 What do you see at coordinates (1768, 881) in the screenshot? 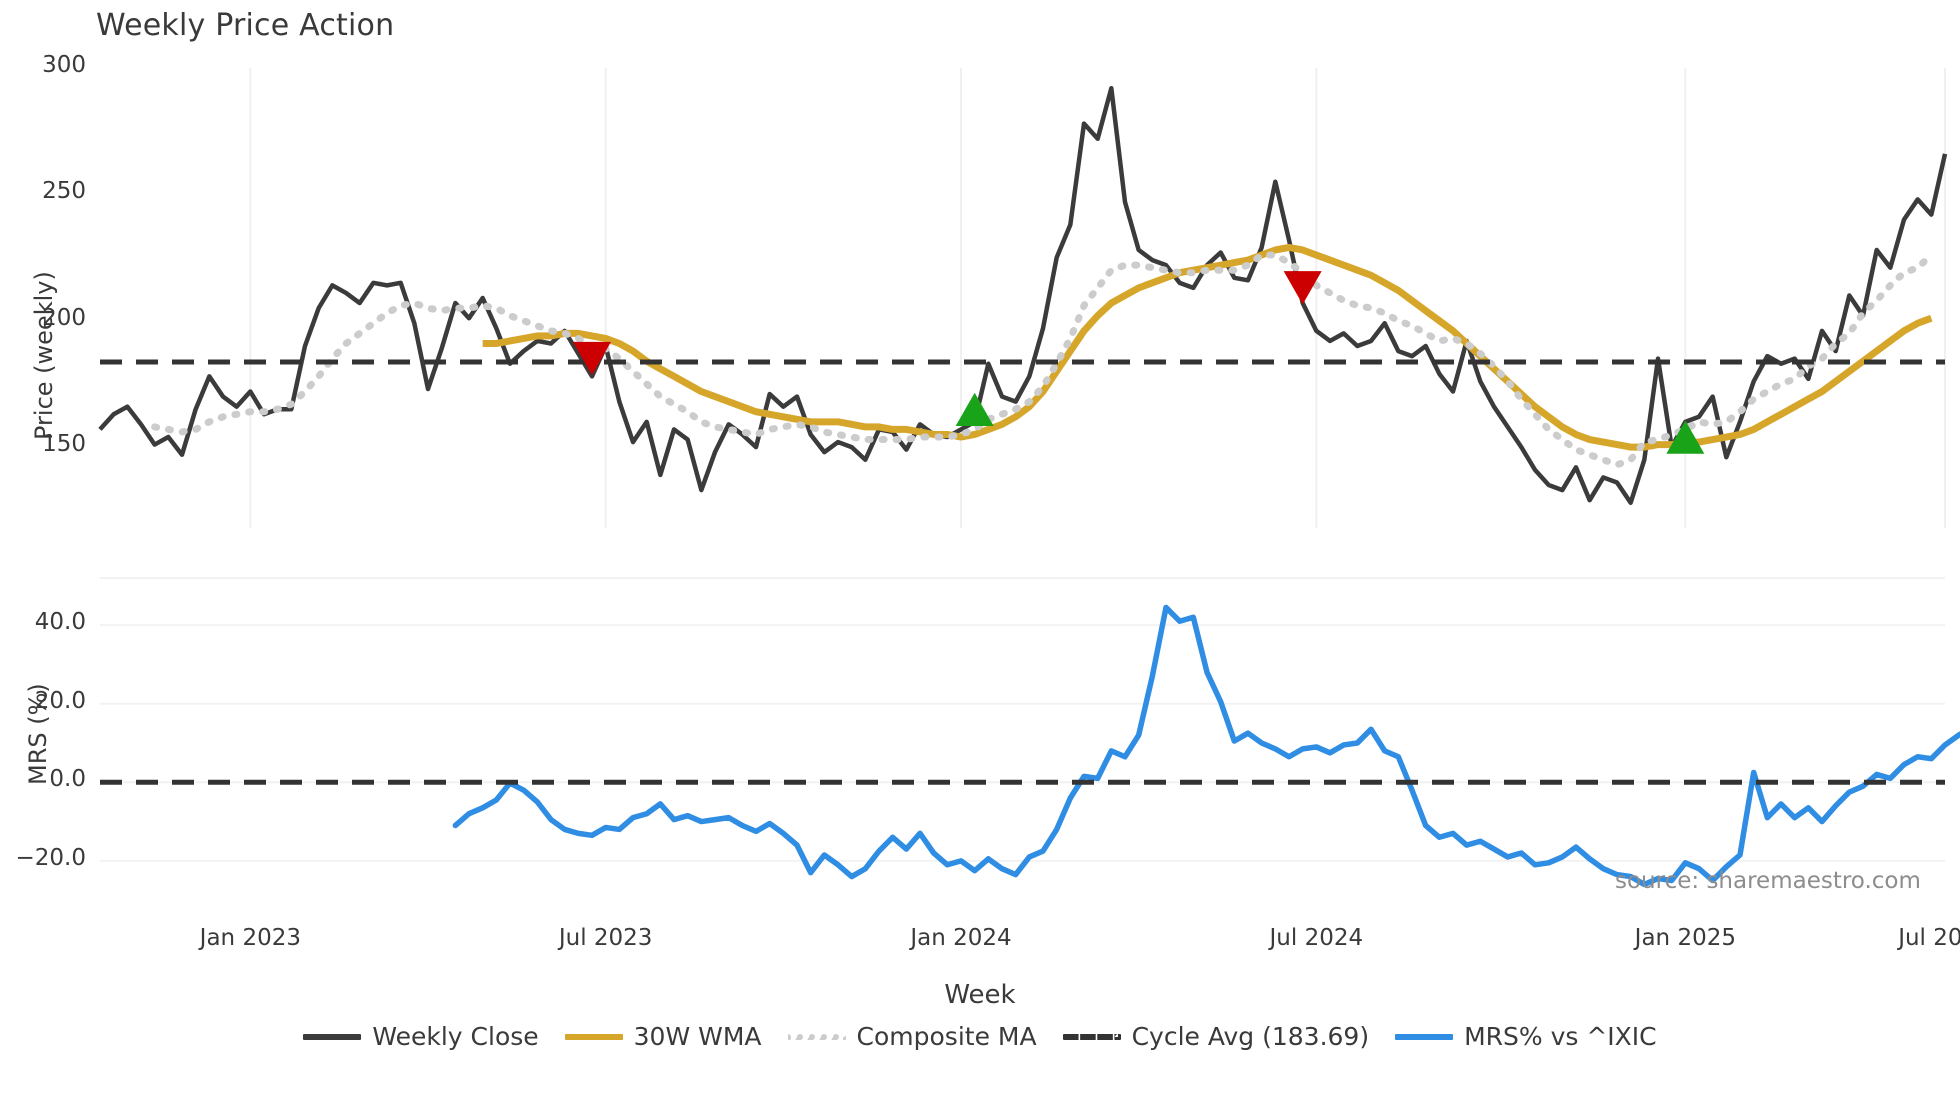
I see `source-note: source: sharemaestro.com` at bounding box center [1768, 881].